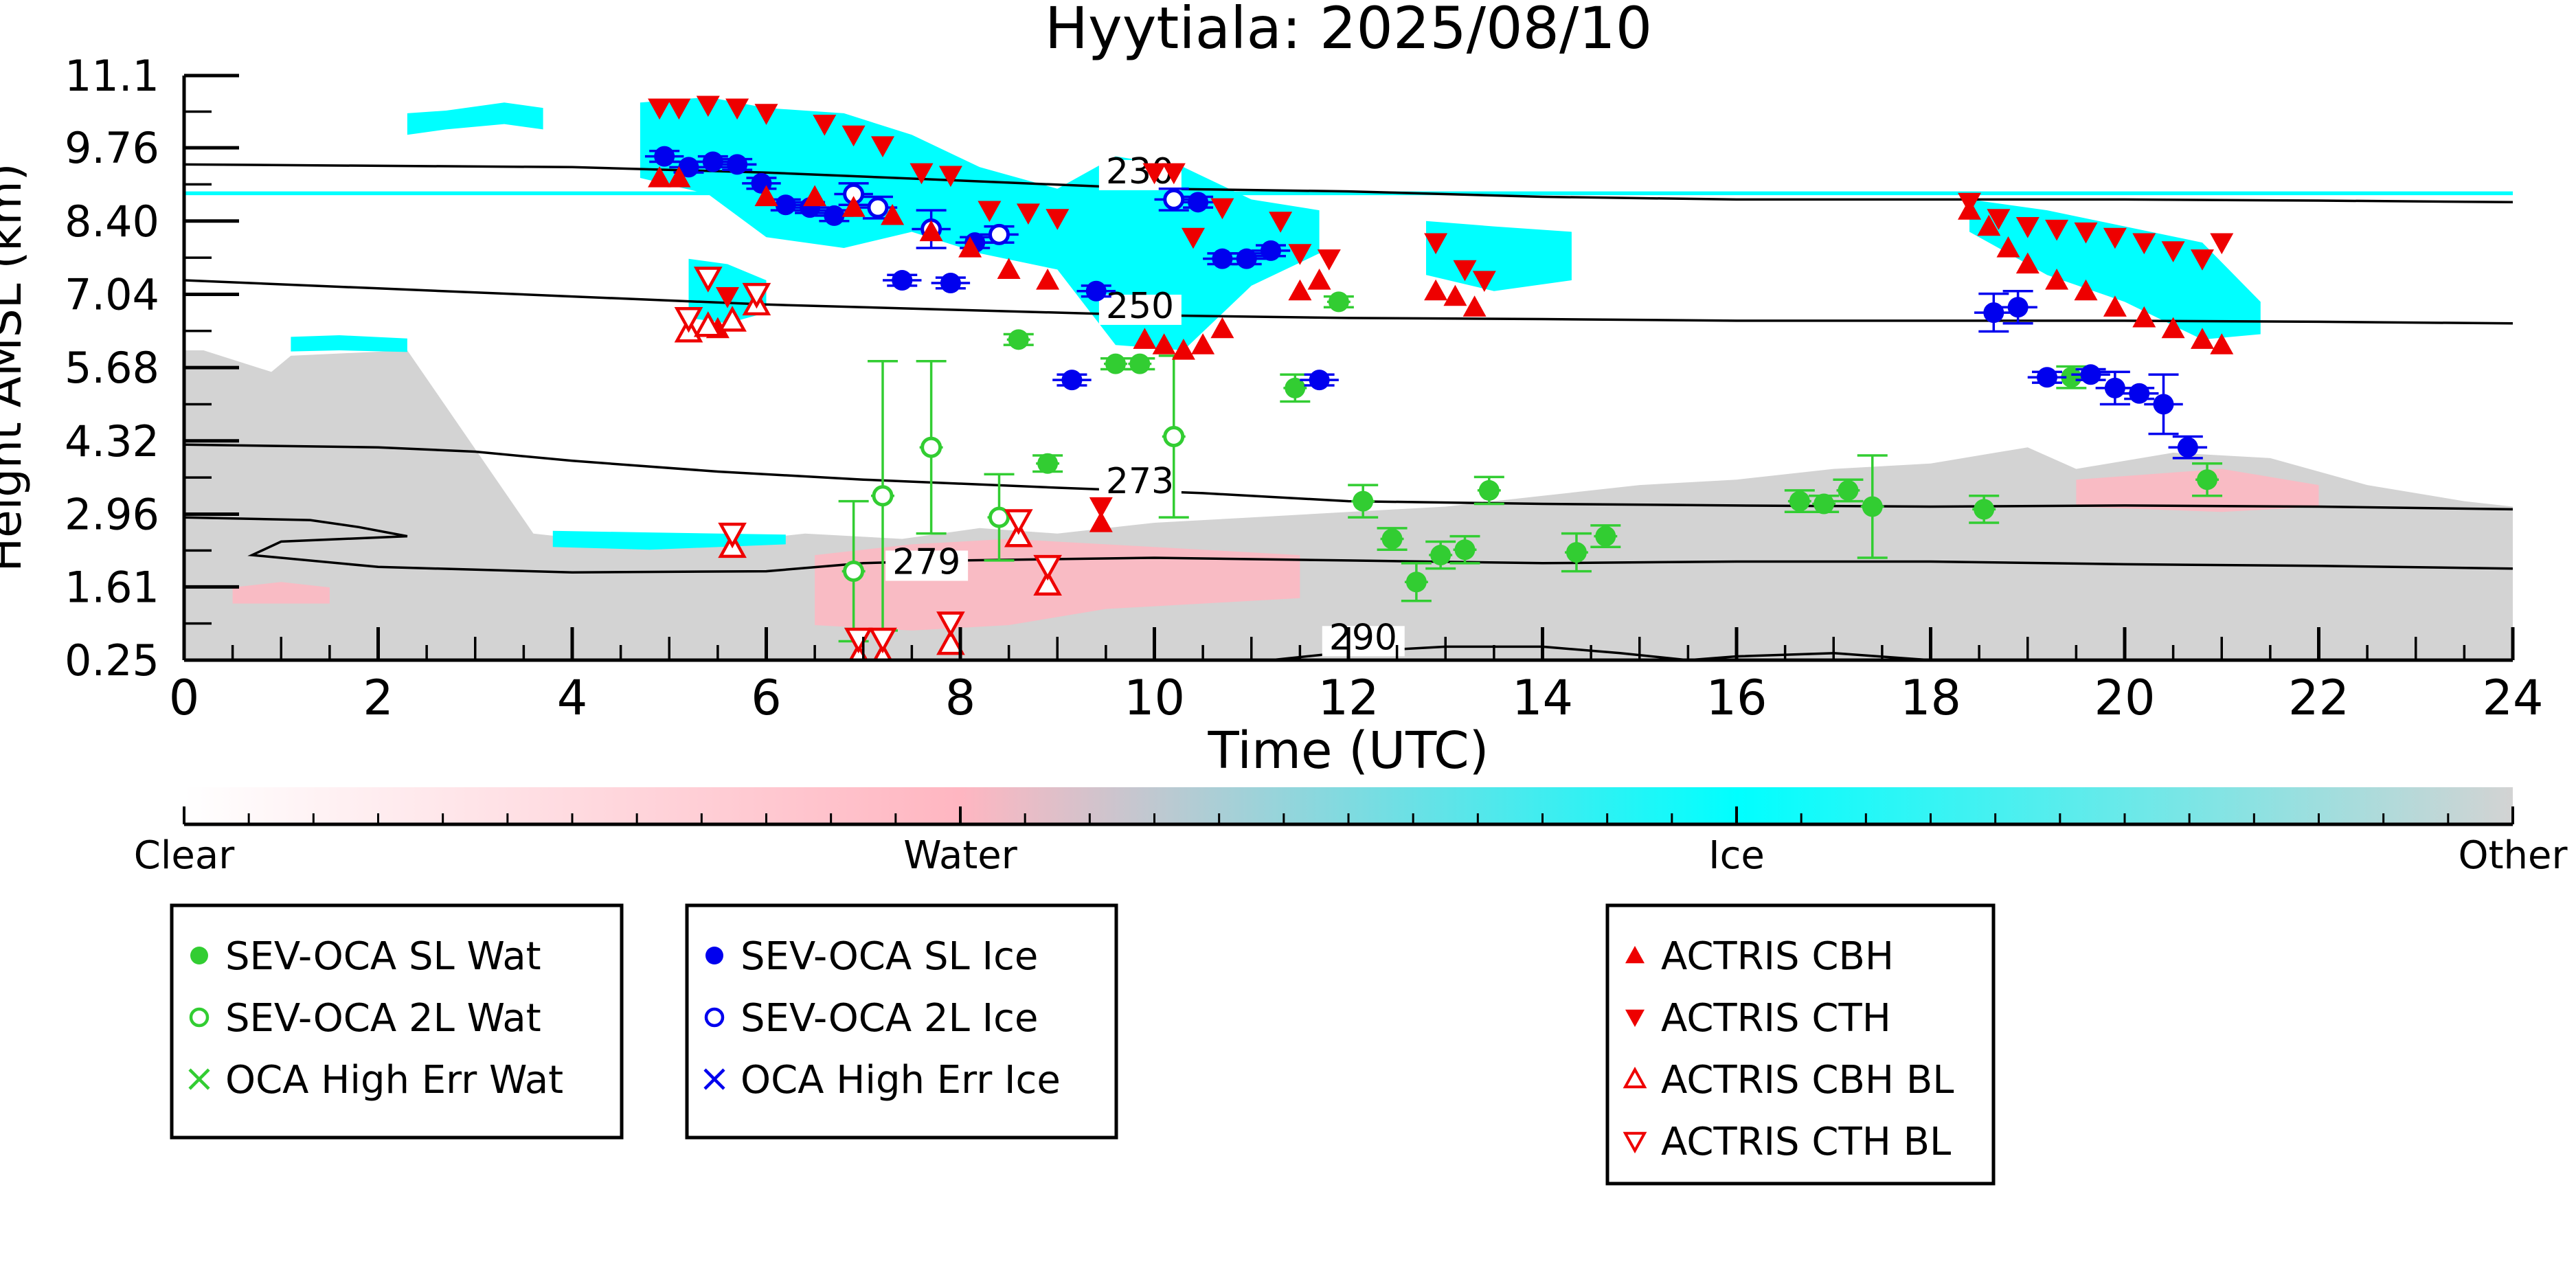 The width and height of the screenshot is (2576, 1288). I want to click on contour-label: 250, so click(1140, 306).